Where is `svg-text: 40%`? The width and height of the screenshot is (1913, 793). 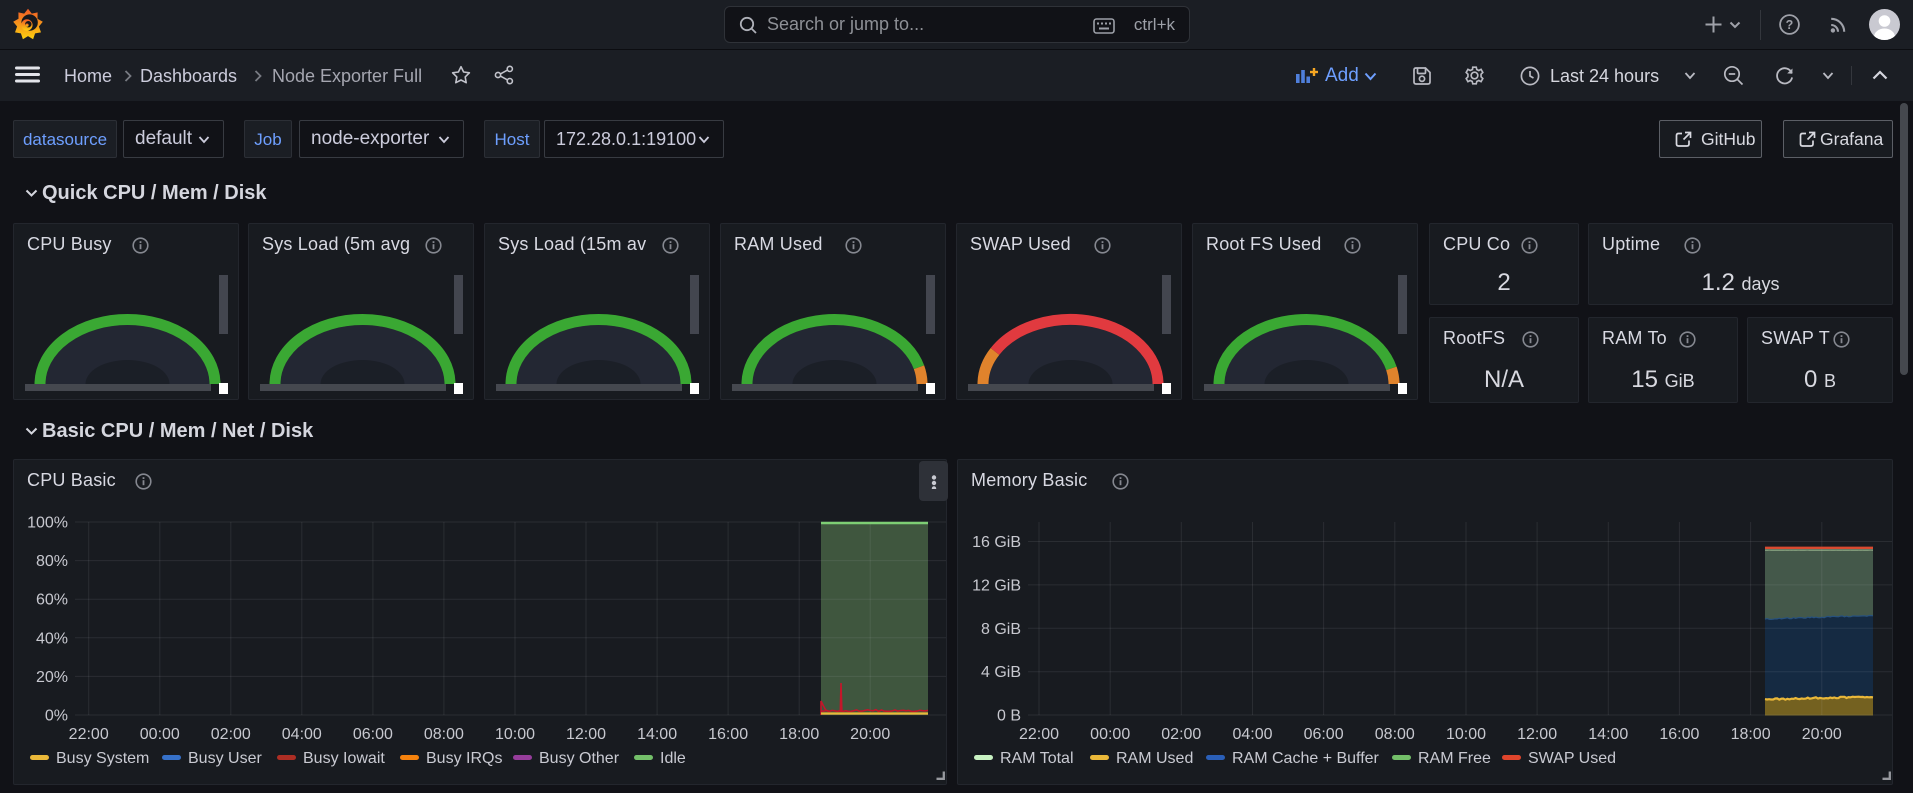 svg-text: 40% is located at coordinates (52, 638).